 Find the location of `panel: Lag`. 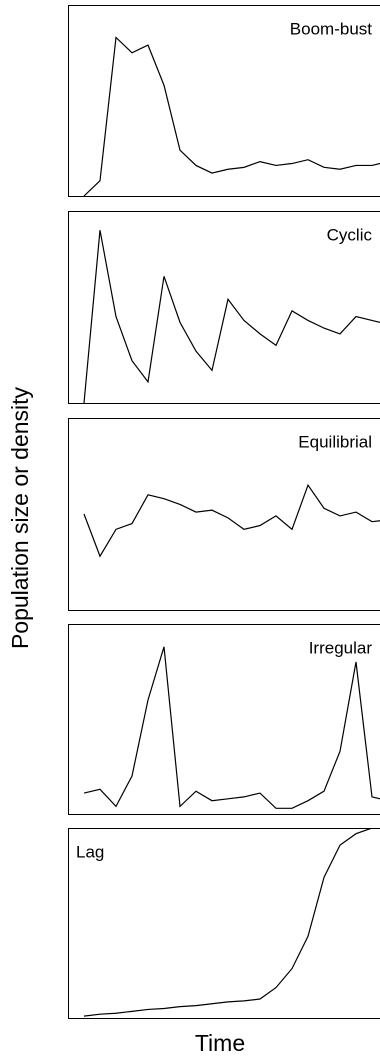

panel: Lag is located at coordinates (224, 923).